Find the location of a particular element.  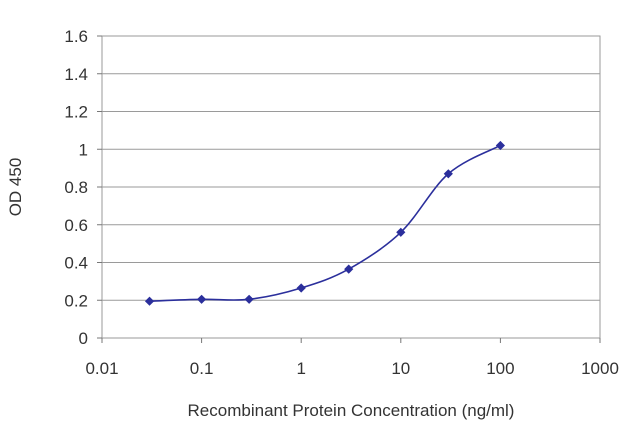

x-tick-label: 100 is located at coordinates (500, 368).